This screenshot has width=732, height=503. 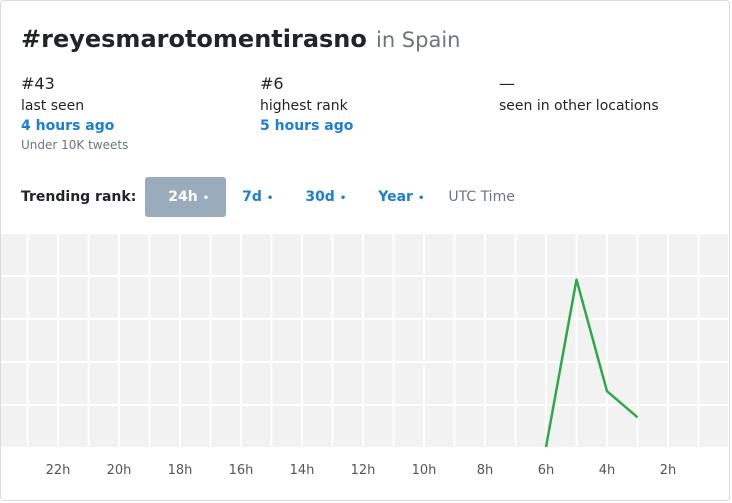 I want to click on x-tick-label: 14h, so click(x=302, y=470).